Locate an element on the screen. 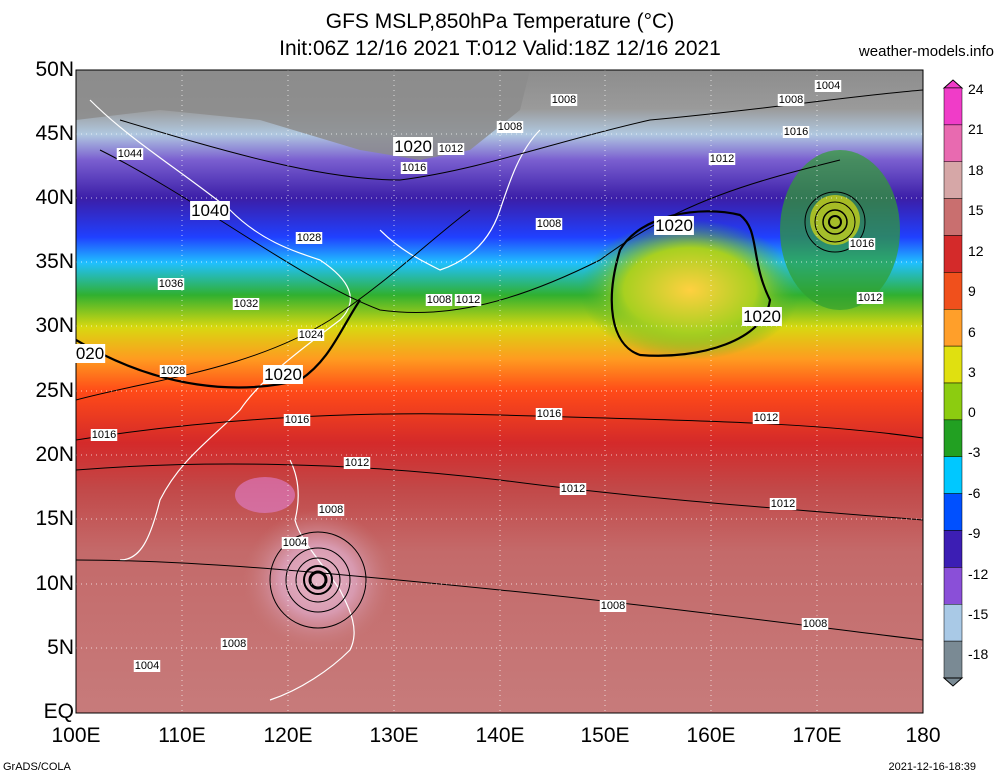 Image resolution: width=1000 pixels, height=779 pixels. colorbar-label: 24 is located at coordinates (976, 89).